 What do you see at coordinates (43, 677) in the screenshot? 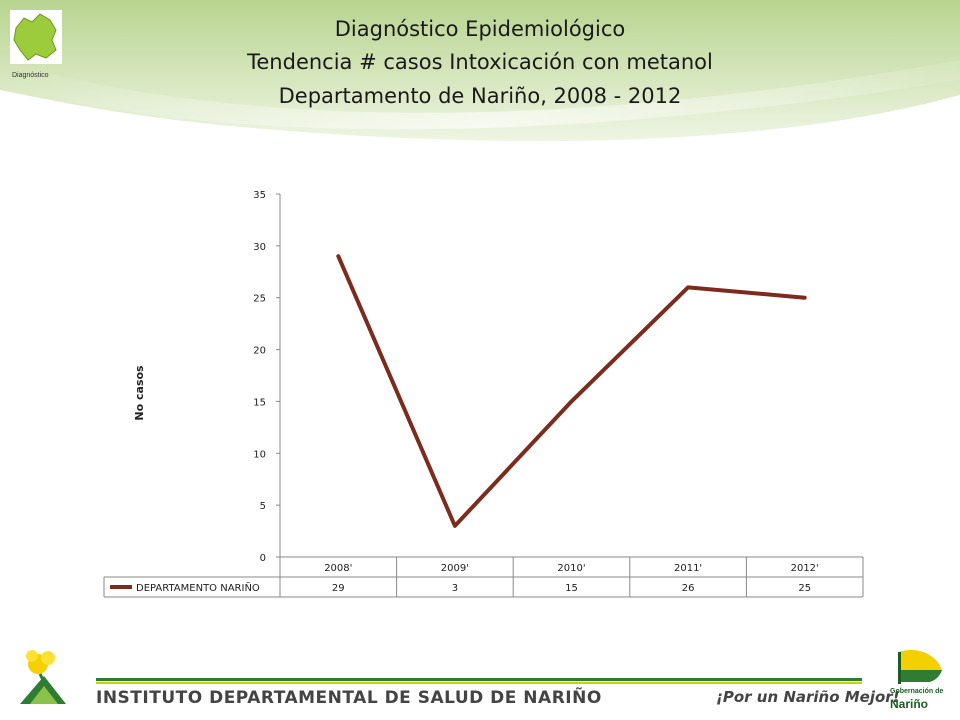
I see `institute-flower-logo` at bounding box center [43, 677].